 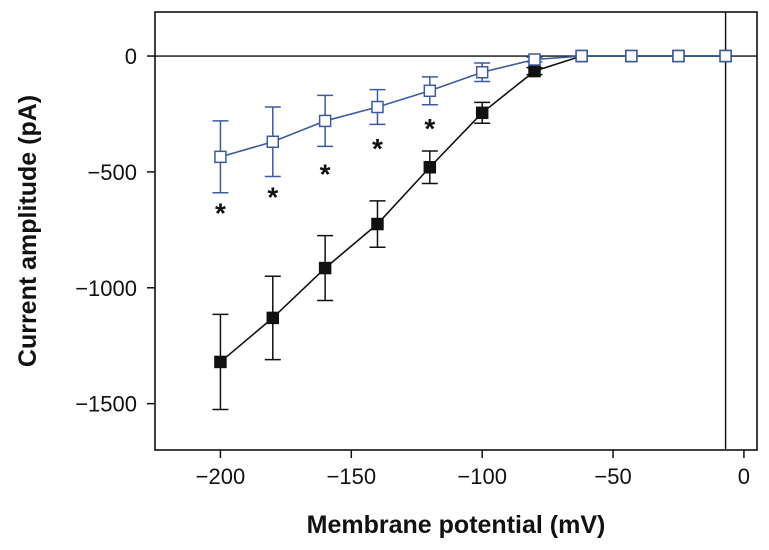 What do you see at coordinates (473, 106) in the screenshot?
I see `series-line` at bounding box center [473, 106].